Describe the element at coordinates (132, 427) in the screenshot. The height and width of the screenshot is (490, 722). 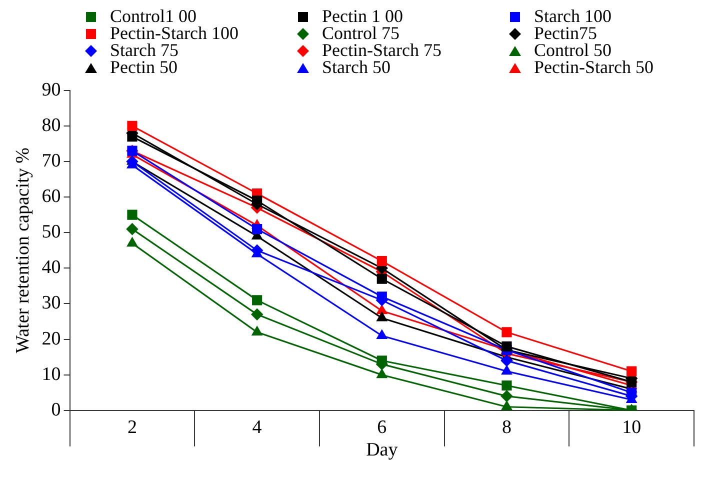
I see `x-tick-label: 2` at that location.